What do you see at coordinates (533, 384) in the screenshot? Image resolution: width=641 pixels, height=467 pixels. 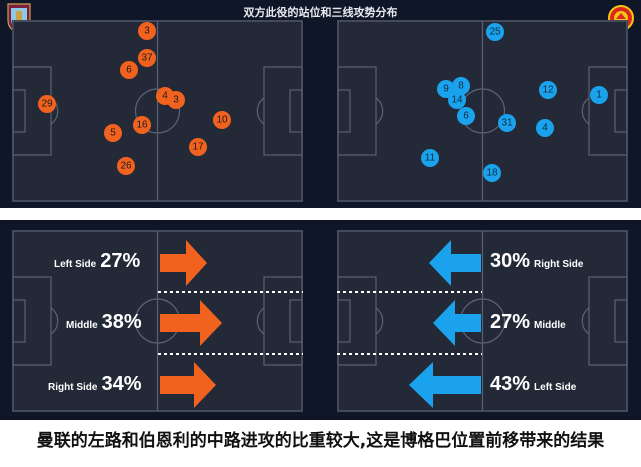 I see `away-left-side-stat: 43% Left Side` at bounding box center [533, 384].